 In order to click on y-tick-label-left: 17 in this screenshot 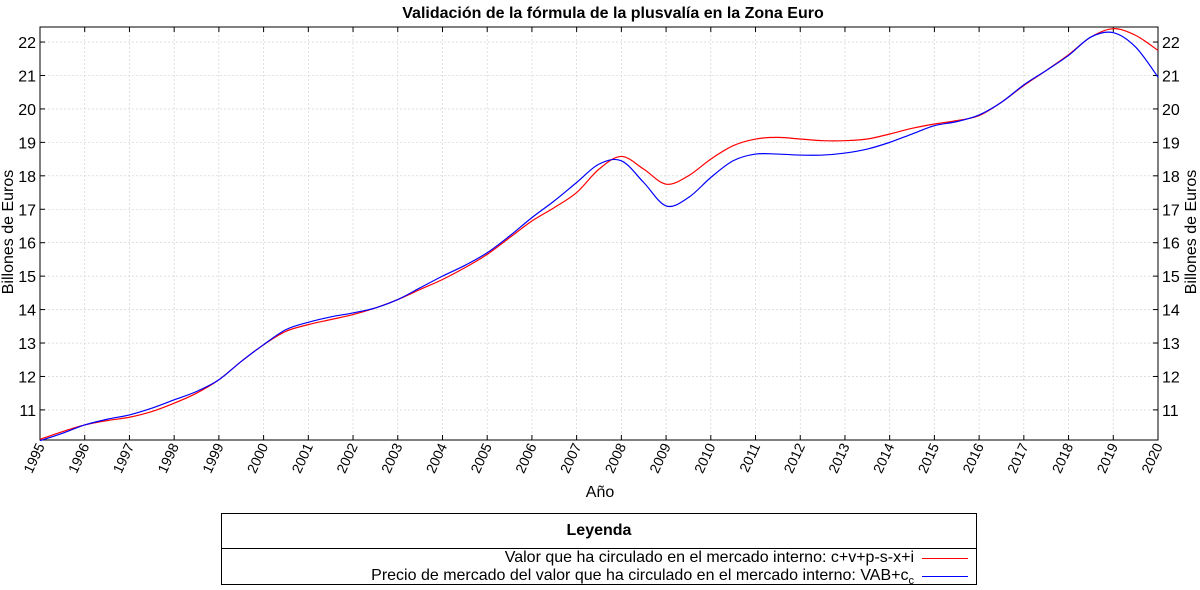, I will do `click(27, 210)`.